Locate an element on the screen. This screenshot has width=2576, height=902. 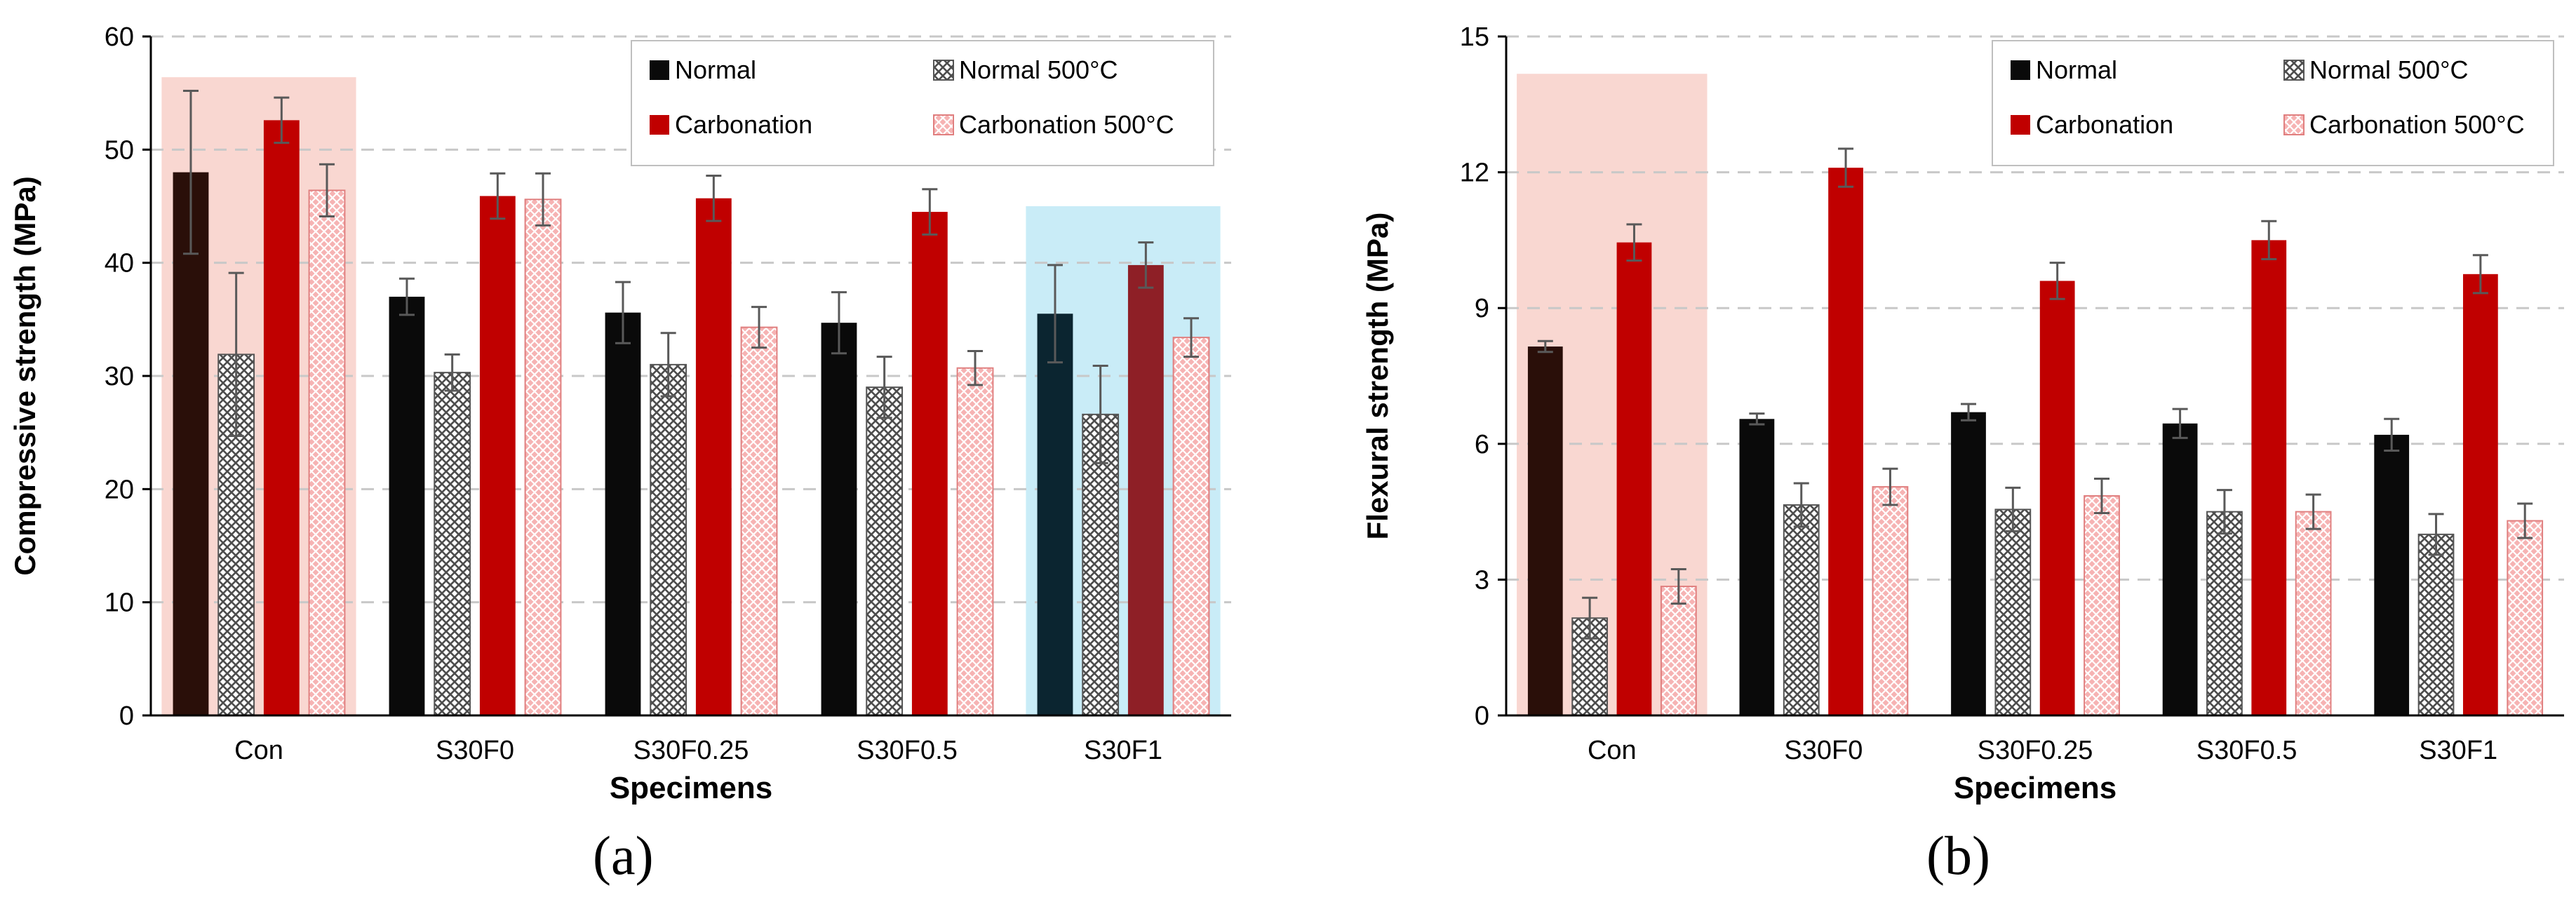
y-tick-label: 15 is located at coordinates (1475, 37).